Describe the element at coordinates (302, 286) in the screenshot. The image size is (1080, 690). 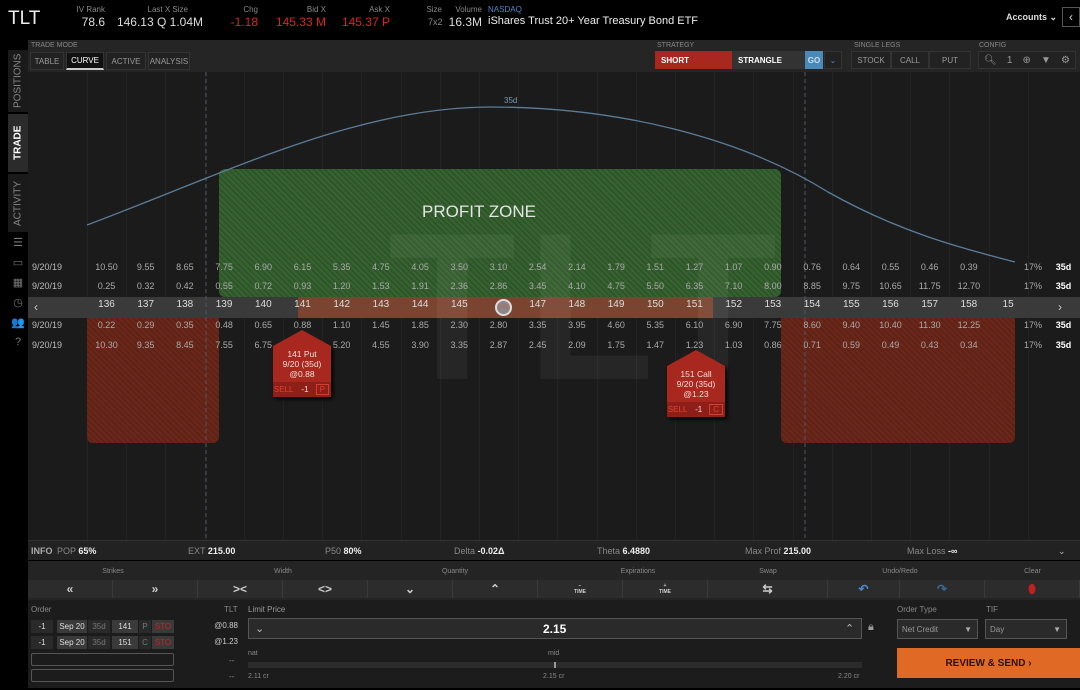
I see `option-price: 0.93` at that location.